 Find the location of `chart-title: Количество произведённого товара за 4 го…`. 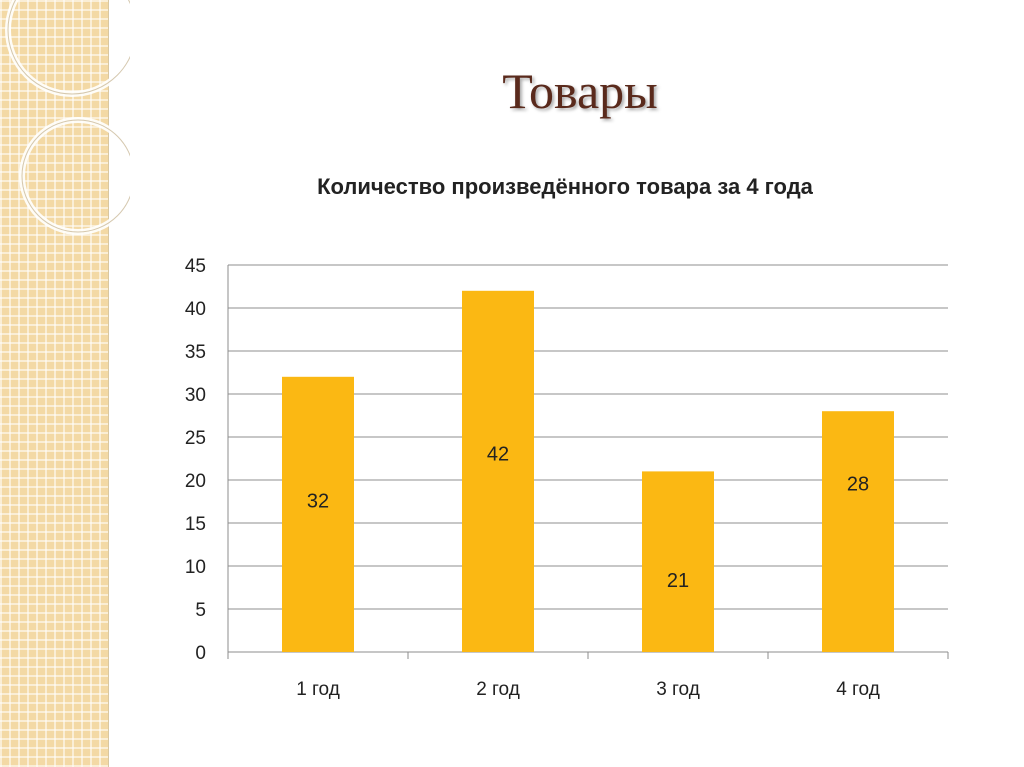

chart-title: Количество произведённого товара за 4 го… is located at coordinates (565, 186).